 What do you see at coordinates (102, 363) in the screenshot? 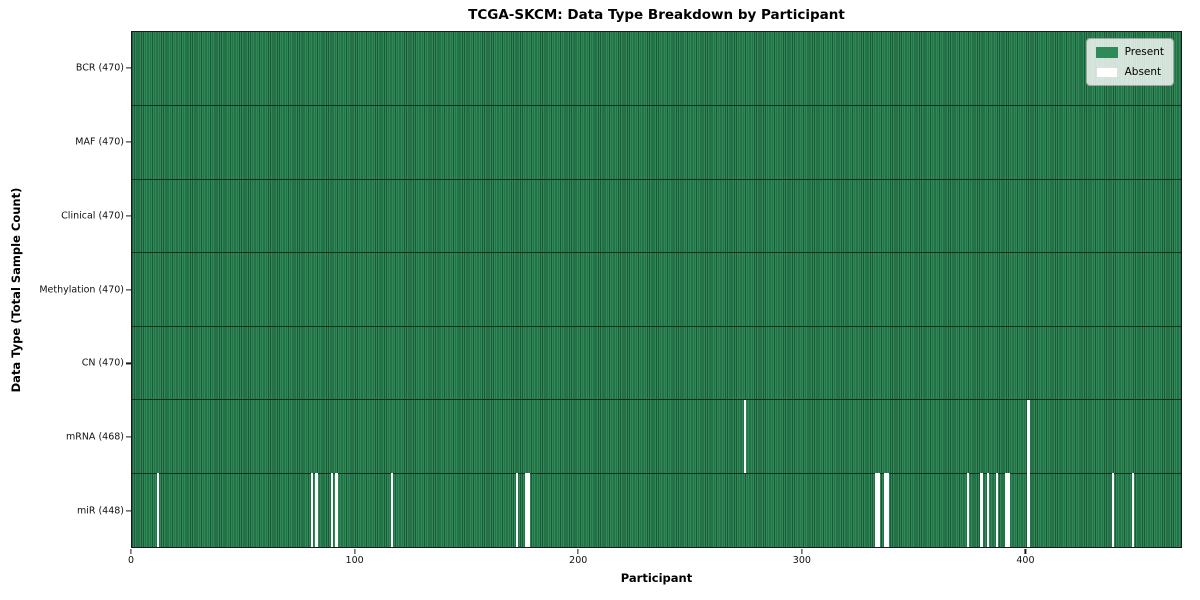
I see `y-tick-label: CN (470)` at bounding box center [102, 363].